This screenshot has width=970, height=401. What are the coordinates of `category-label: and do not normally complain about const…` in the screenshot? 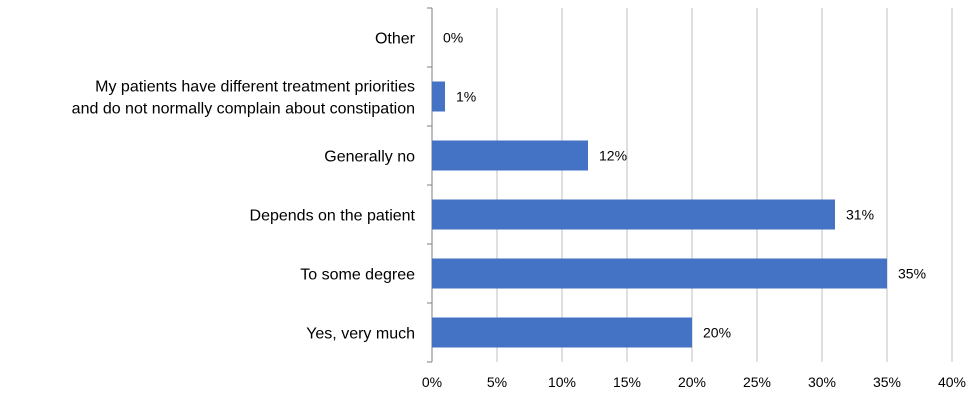 It's located at (243, 109).